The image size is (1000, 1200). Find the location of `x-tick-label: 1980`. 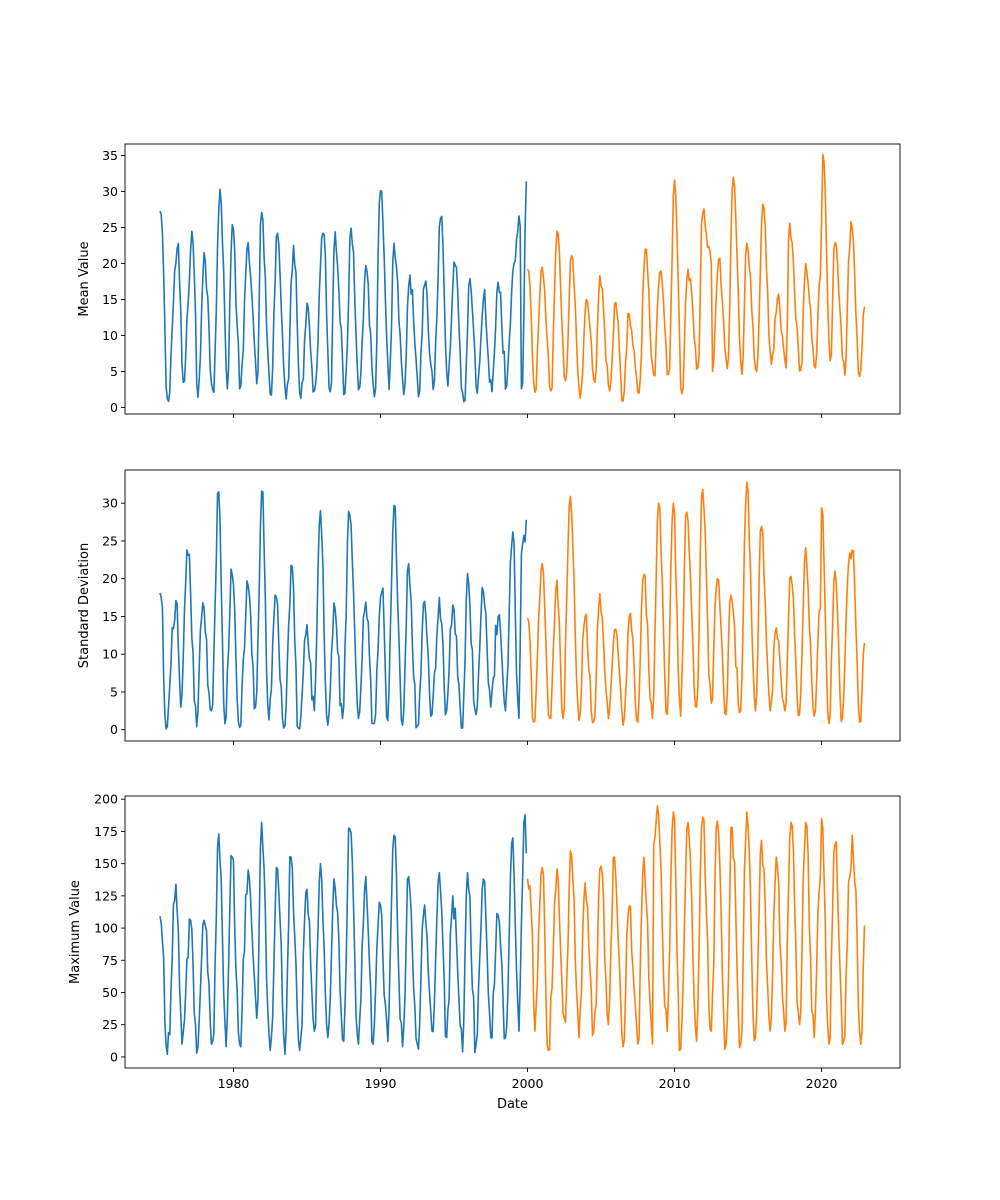

x-tick-label: 1980 is located at coordinates (234, 1083).